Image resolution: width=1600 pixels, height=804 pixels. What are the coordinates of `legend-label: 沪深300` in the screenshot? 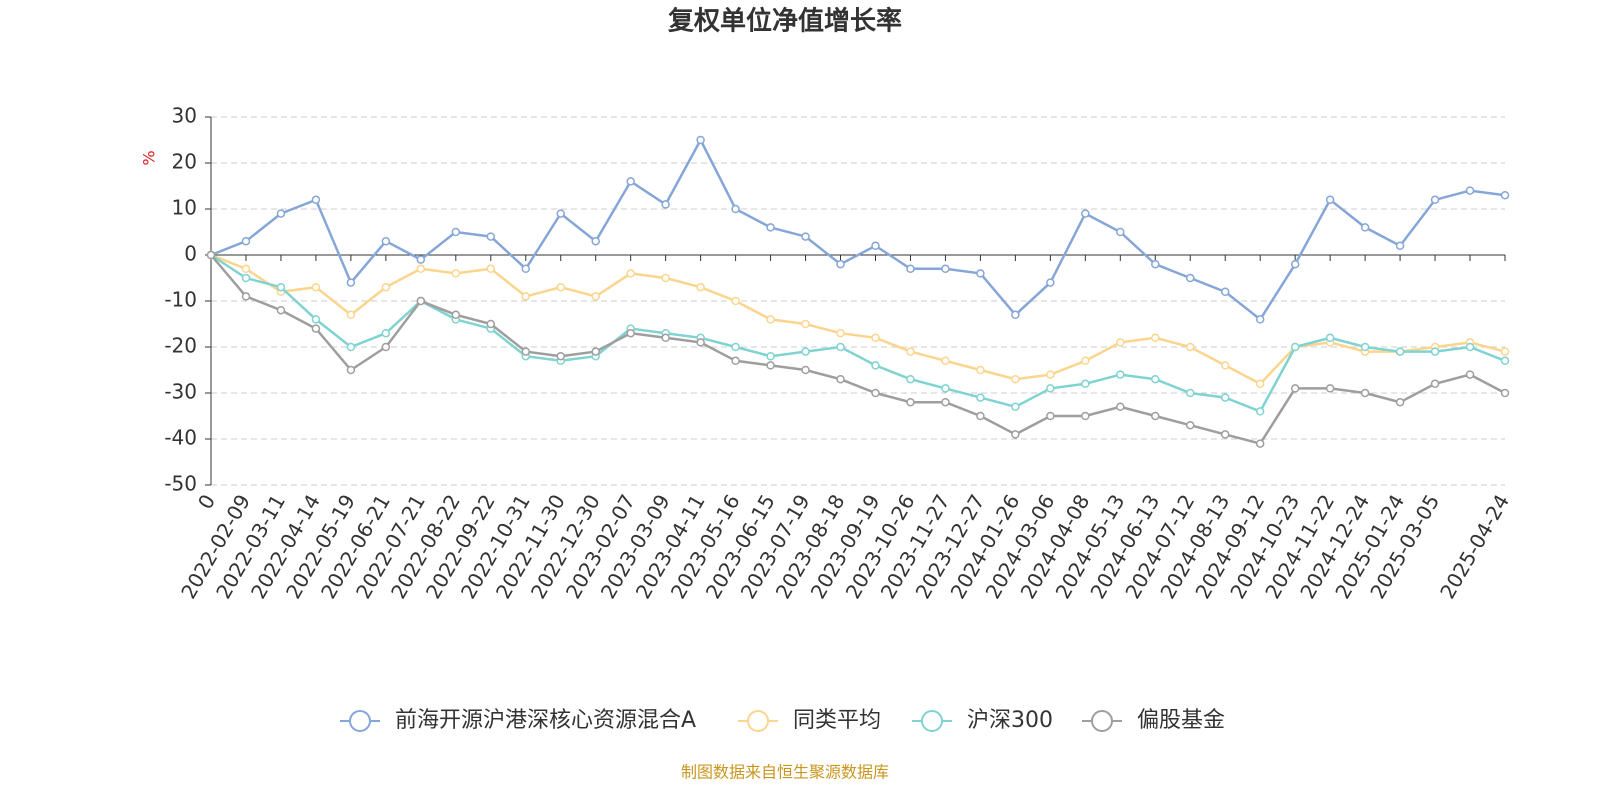 It's located at (1010, 720).